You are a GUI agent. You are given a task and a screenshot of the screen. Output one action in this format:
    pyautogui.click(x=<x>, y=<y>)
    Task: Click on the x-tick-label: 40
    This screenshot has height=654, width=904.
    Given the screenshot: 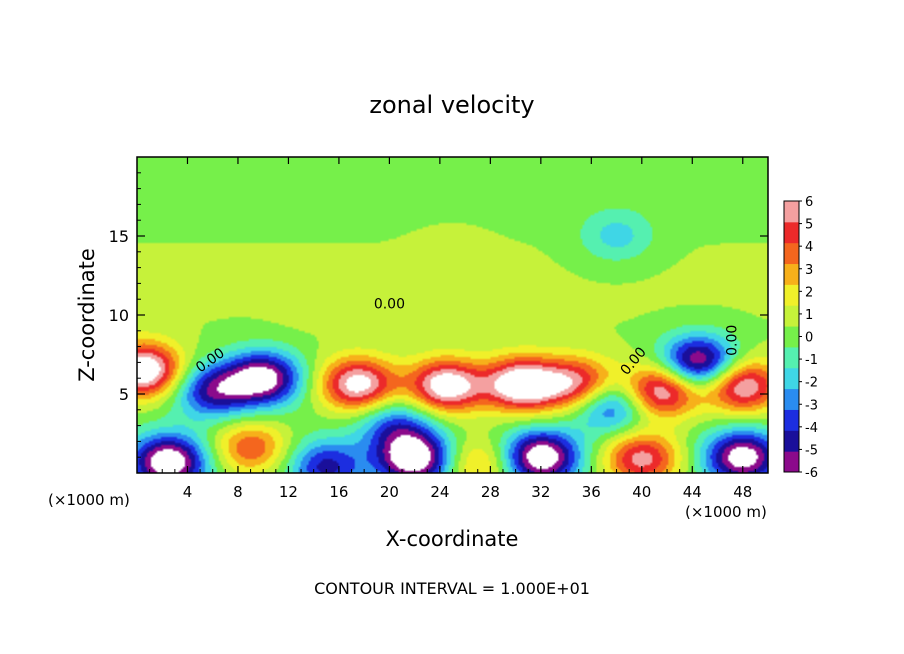 What is the action you would take?
    pyautogui.click(x=641, y=492)
    